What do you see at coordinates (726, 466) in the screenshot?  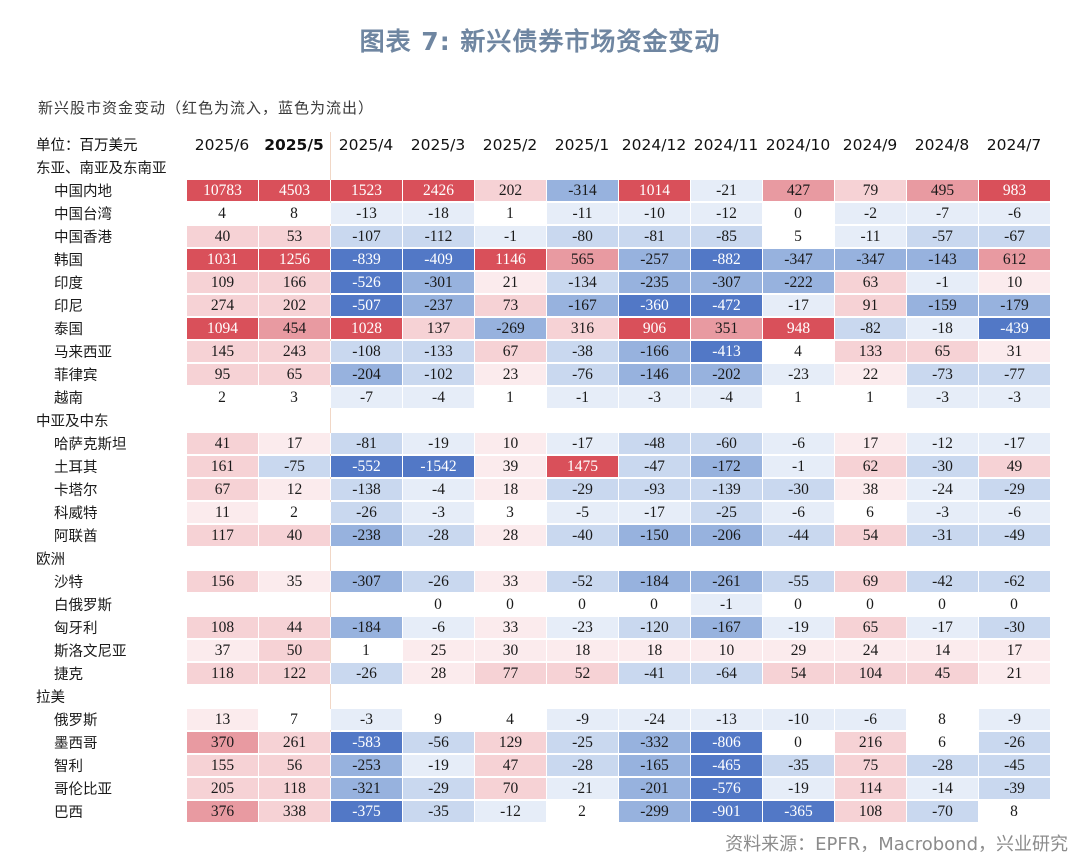 I see `value-cell: -172` at bounding box center [726, 466].